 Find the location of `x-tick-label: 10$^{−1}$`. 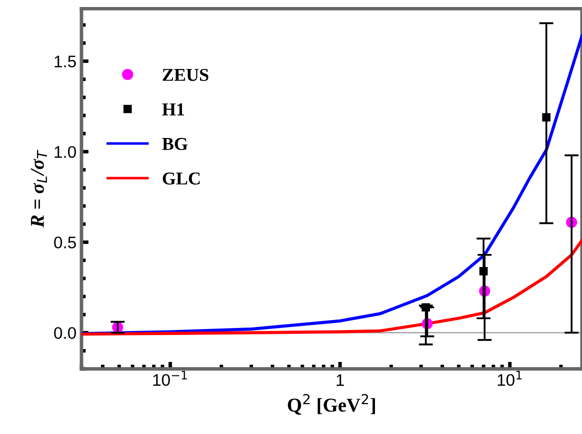

x-tick-label: 10$^{−1}$ is located at coordinates (170, 378).